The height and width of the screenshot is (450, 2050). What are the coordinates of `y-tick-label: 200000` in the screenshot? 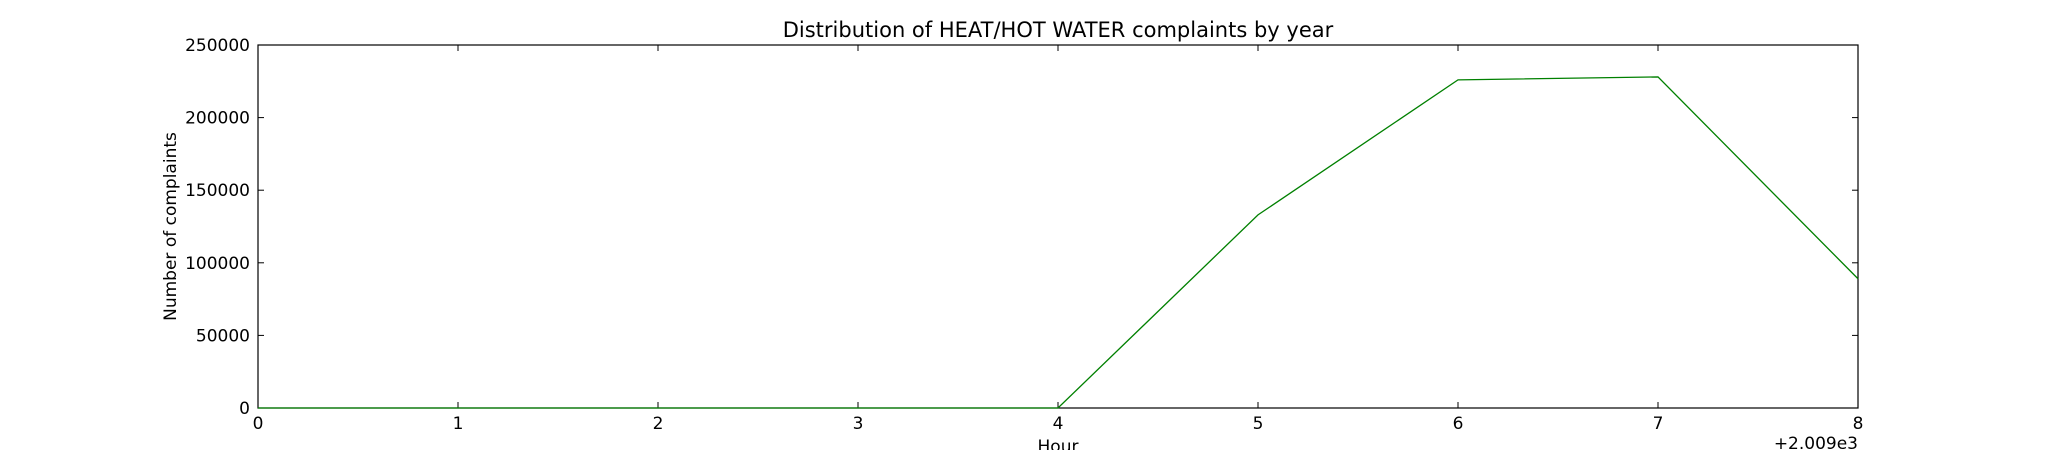 It's located at (217, 119).